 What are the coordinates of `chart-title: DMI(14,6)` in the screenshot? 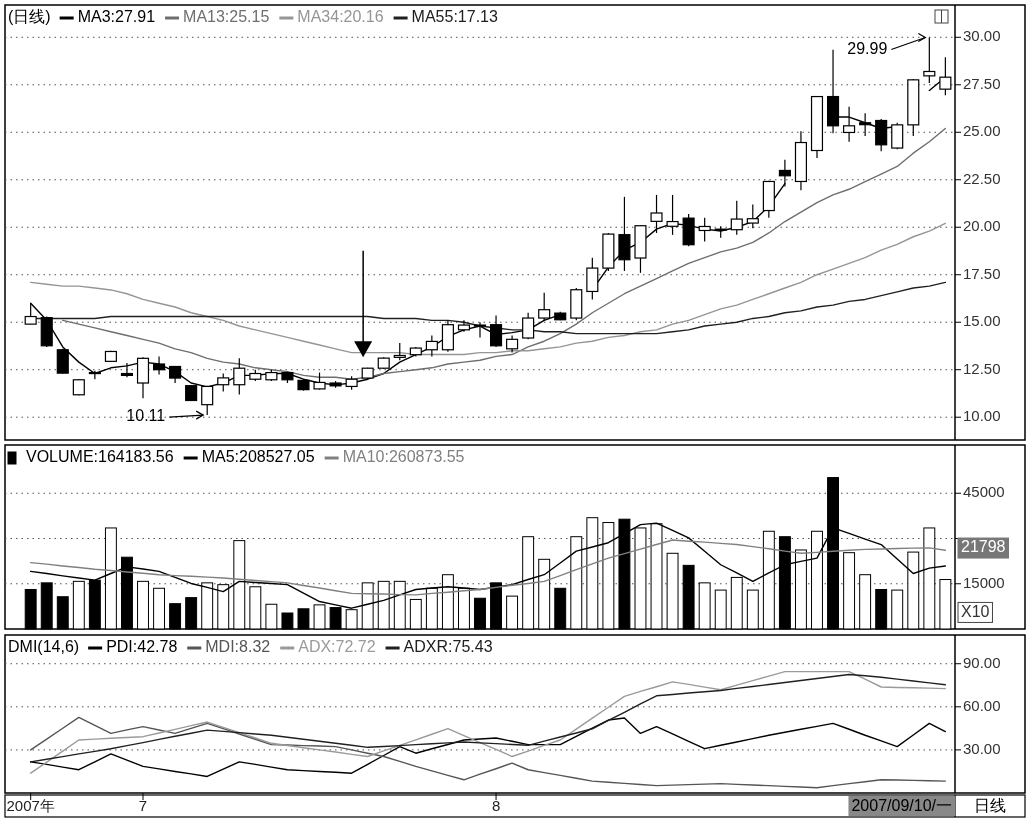 It's located at (44, 647).